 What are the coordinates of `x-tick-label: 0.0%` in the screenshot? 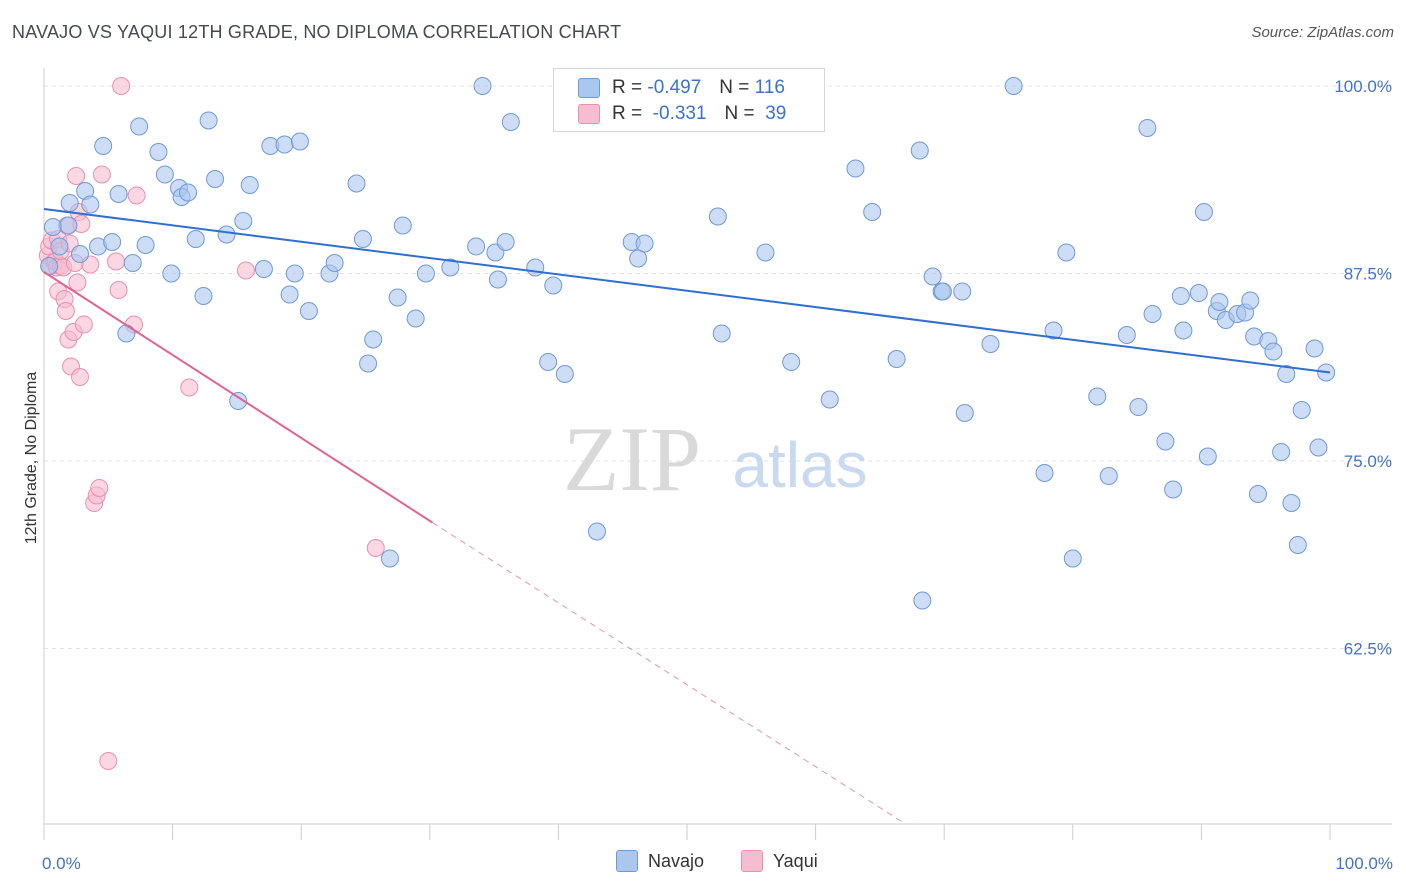 It's located at (61, 863).